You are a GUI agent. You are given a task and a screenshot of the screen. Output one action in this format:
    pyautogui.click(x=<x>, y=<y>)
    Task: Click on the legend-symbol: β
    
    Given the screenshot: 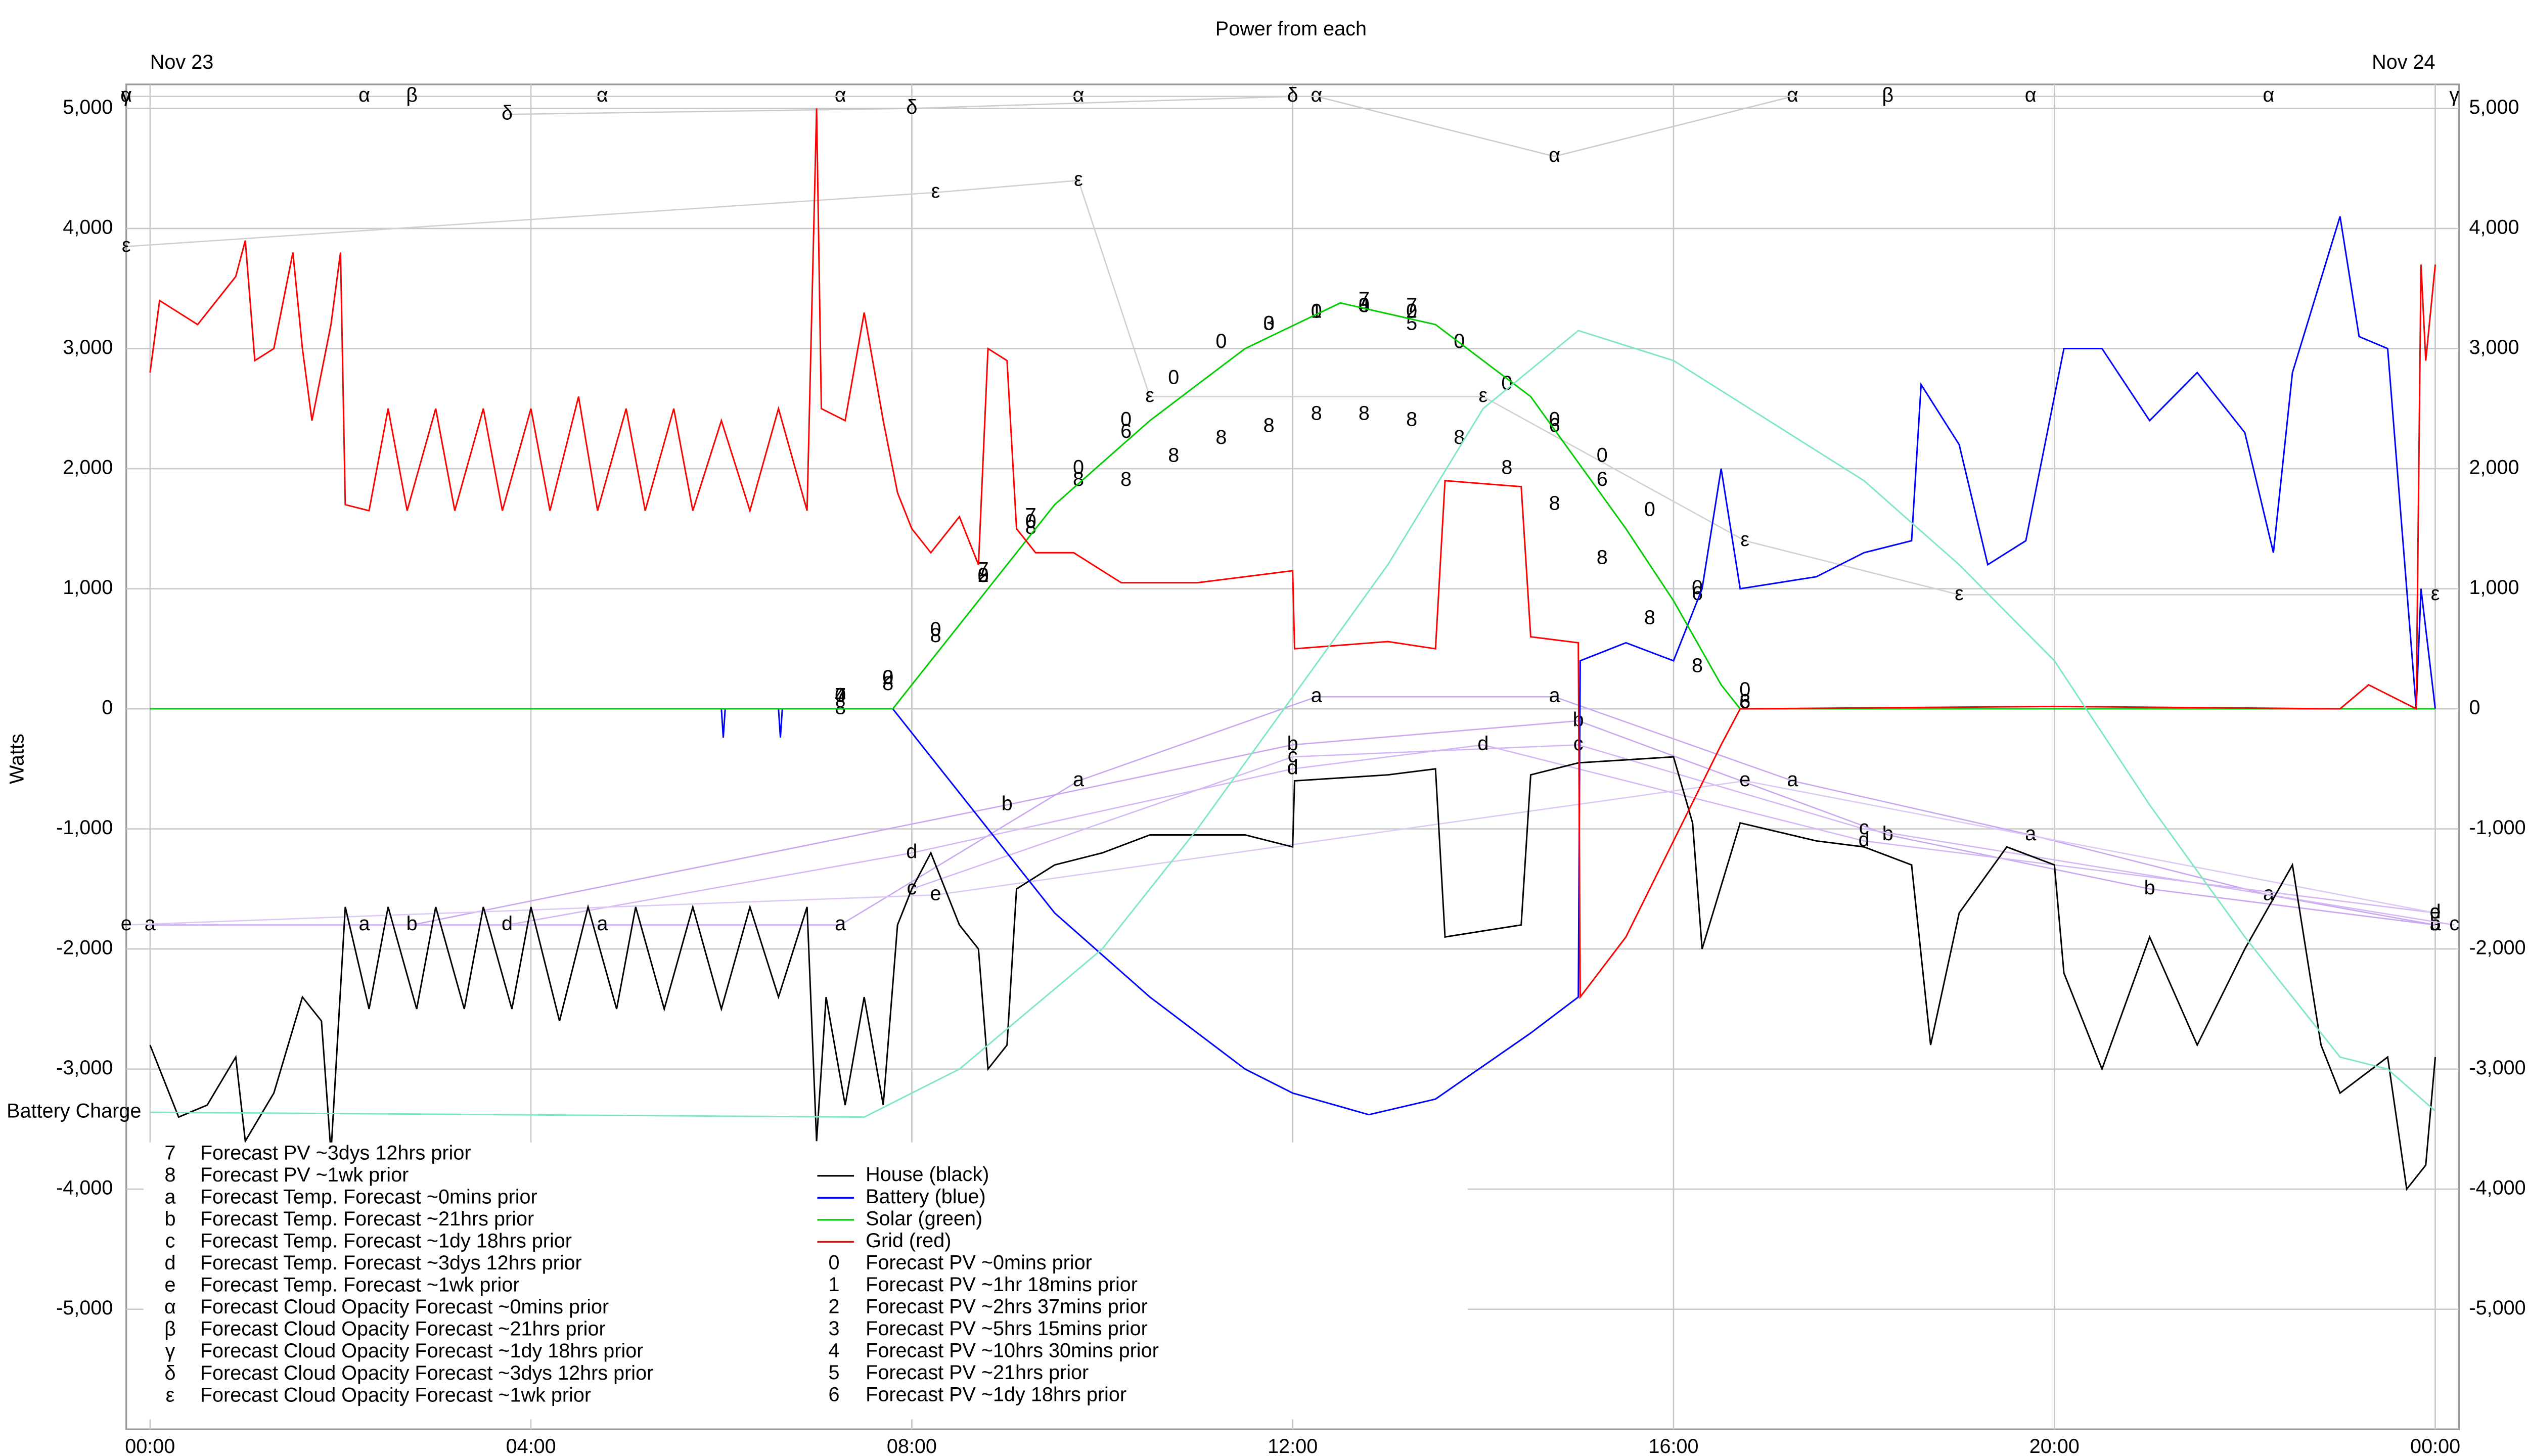 What is the action you would take?
    pyautogui.click(x=170, y=1329)
    